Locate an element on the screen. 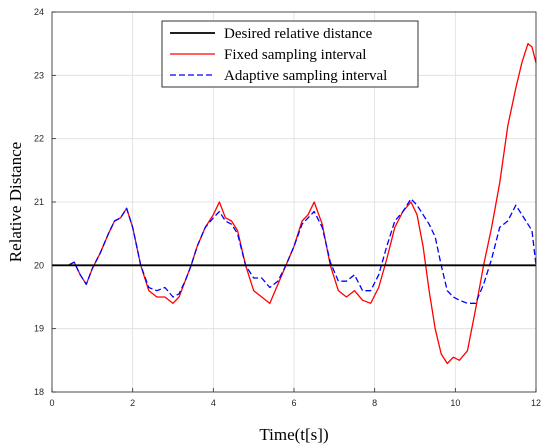 The height and width of the screenshot is (447, 550). x-tick-label: 8 is located at coordinates (374, 403).